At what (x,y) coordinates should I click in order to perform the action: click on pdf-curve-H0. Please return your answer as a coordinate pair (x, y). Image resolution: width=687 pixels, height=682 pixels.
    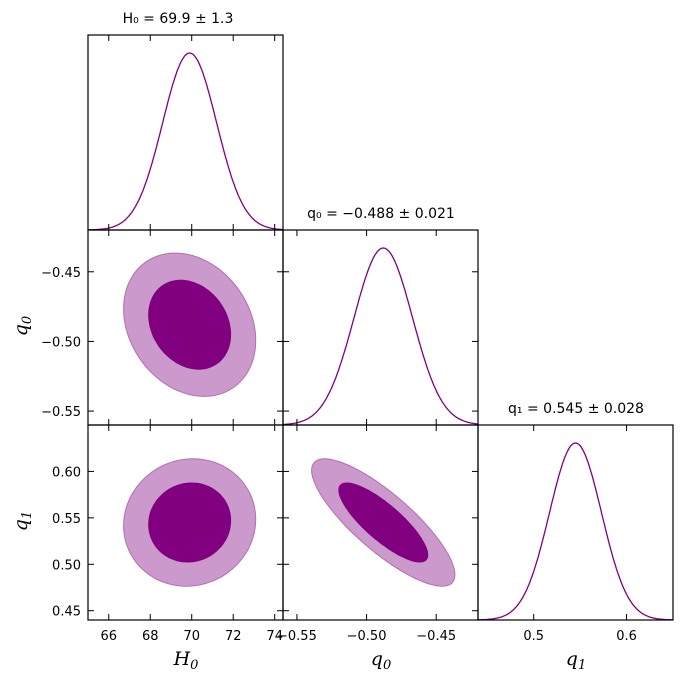
    Looking at the image, I should click on (185, 141).